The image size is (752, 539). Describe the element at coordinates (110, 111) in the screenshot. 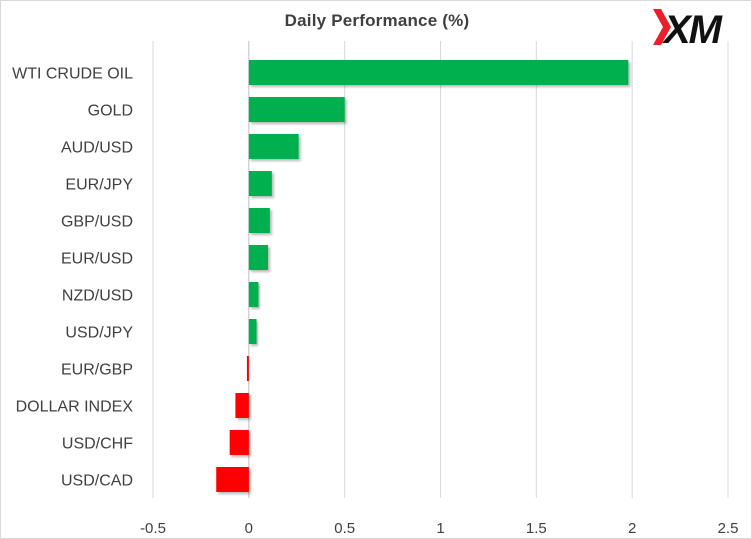

I see `category-label: GOLD` at that location.